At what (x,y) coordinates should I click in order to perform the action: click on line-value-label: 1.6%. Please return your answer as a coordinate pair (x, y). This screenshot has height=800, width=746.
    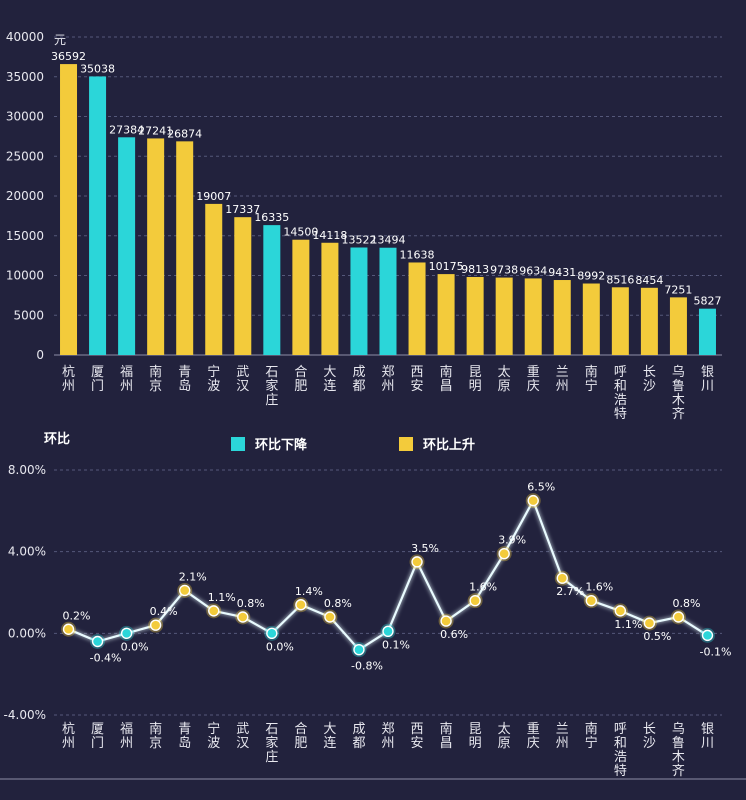
    Looking at the image, I should click on (483, 587).